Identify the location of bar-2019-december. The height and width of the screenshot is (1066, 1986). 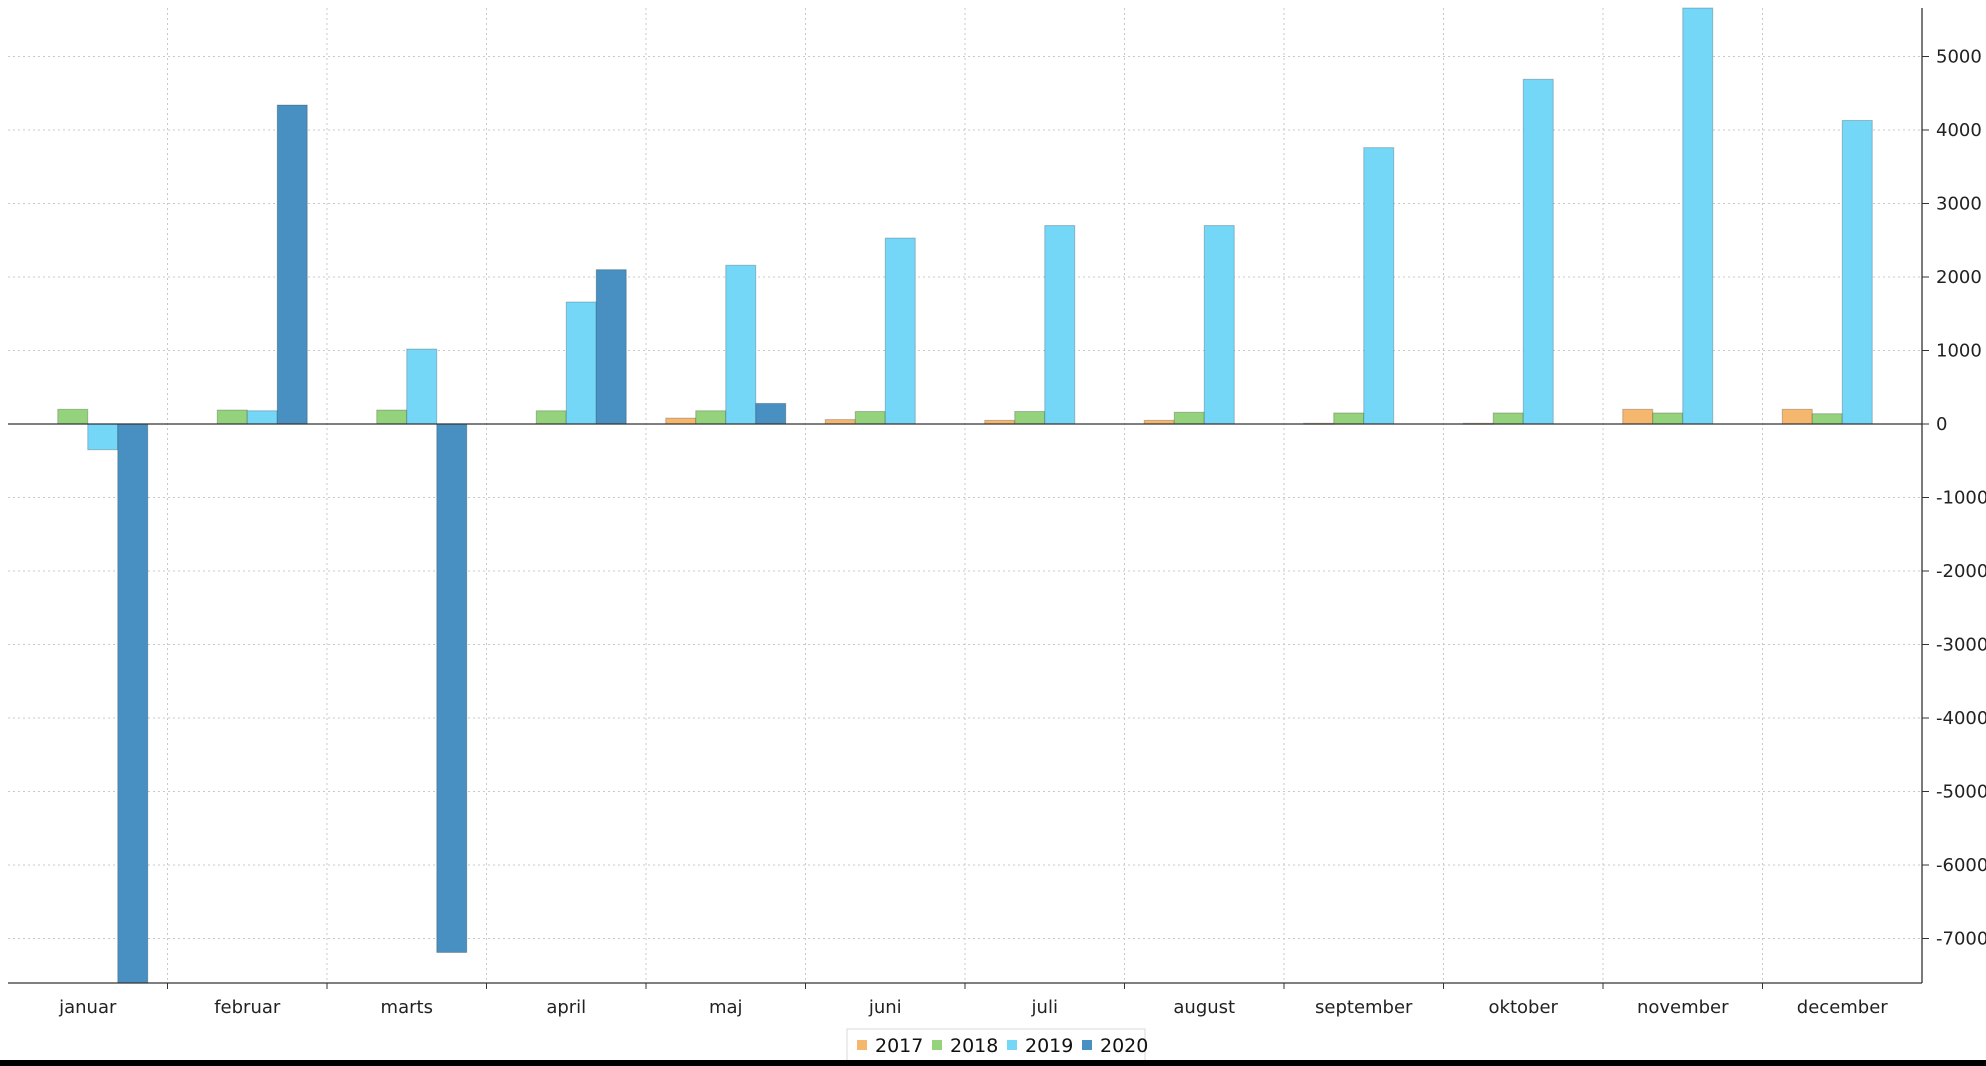
(1857, 272).